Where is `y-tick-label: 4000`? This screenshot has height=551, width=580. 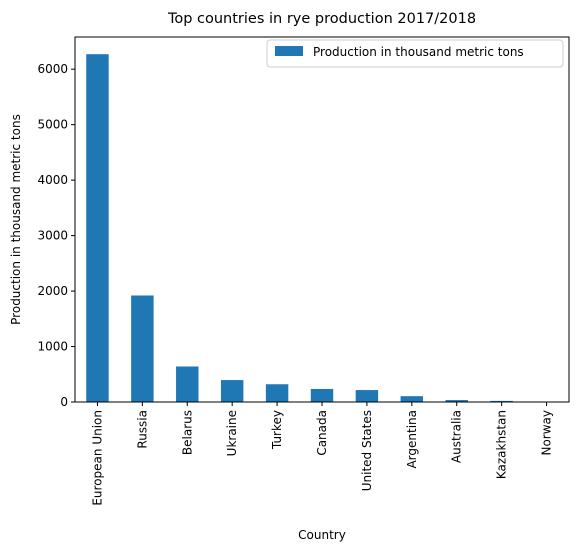 y-tick-label: 4000 is located at coordinates (52, 180).